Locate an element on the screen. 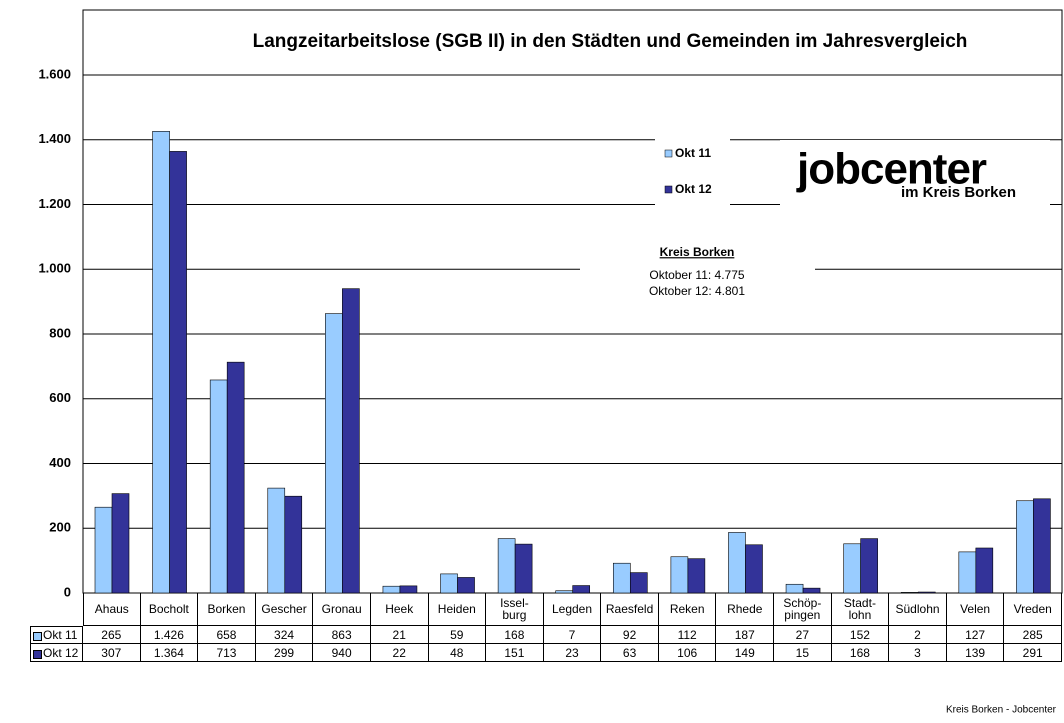 This screenshot has height=723, width=1064. value-label: 285 is located at coordinates (1033, 635).